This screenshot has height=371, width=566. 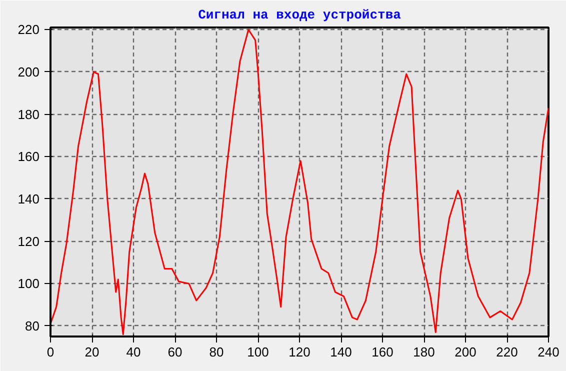 I want to click on x-tick-label: 80, so click(x=216, y=352).